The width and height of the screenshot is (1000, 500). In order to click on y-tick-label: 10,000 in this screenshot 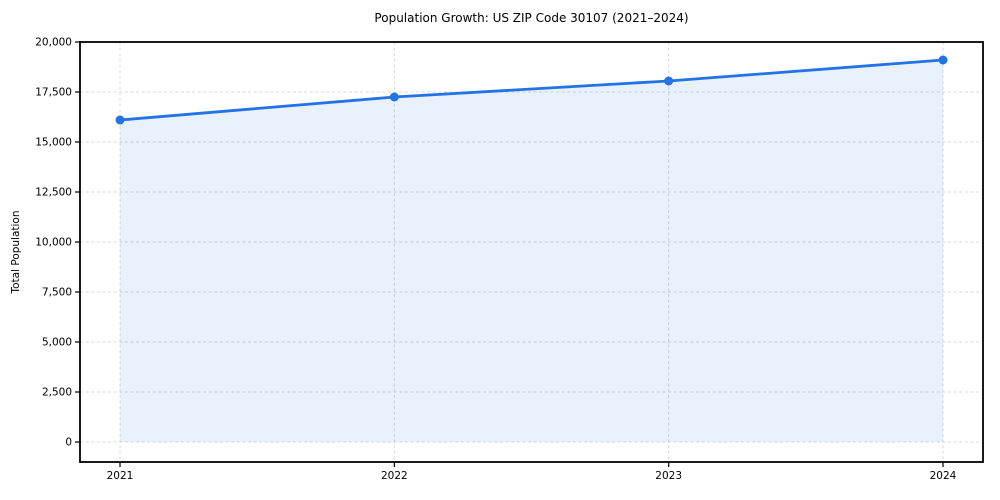, I will do `click(53, 243)`.